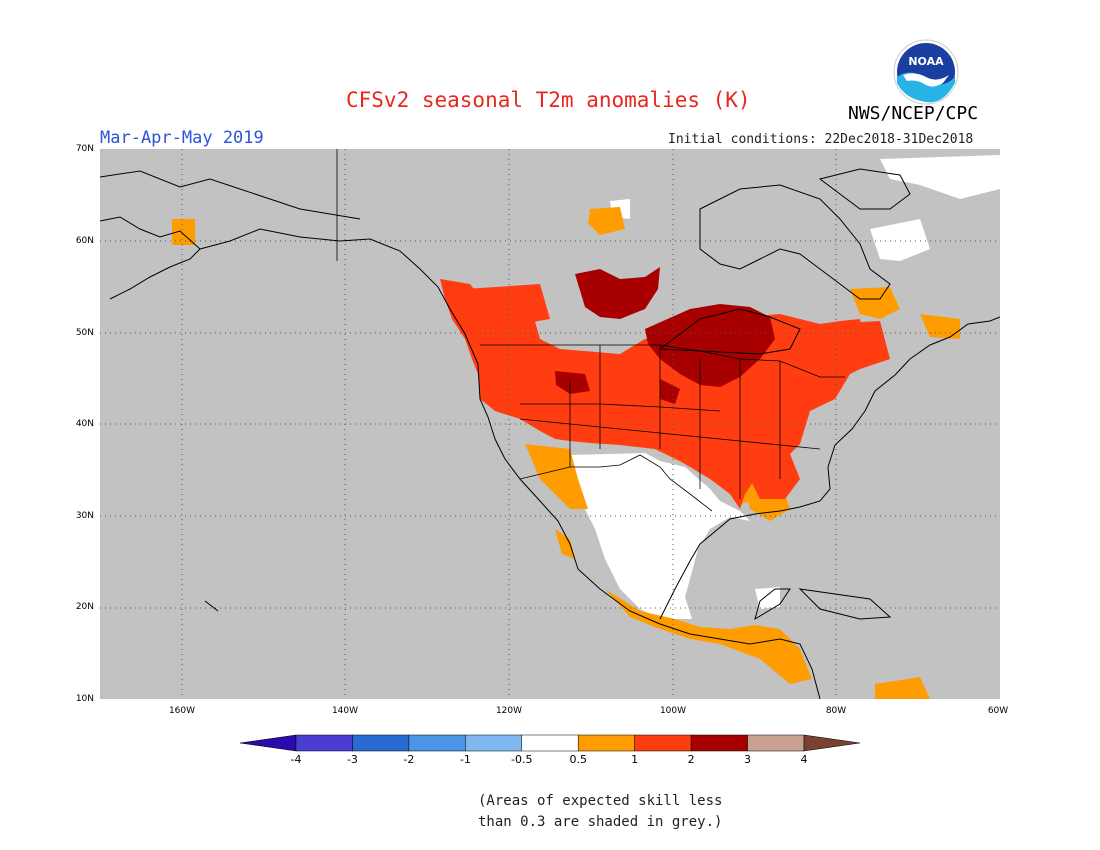 Image resolution: width=1100 pixels, height=850 pixels. Describe the element at coordinates (748, 759) in the screenshot. I see `colorbar-tick-label: 3` at that location.